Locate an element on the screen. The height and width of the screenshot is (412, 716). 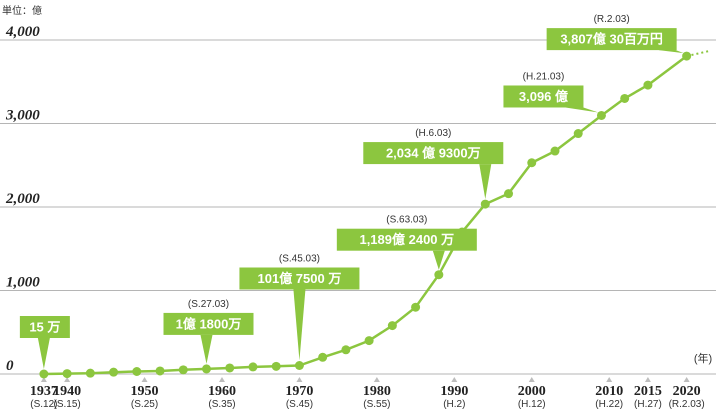
callout-label: 3,096 億 is located at coordinates (543, 96).